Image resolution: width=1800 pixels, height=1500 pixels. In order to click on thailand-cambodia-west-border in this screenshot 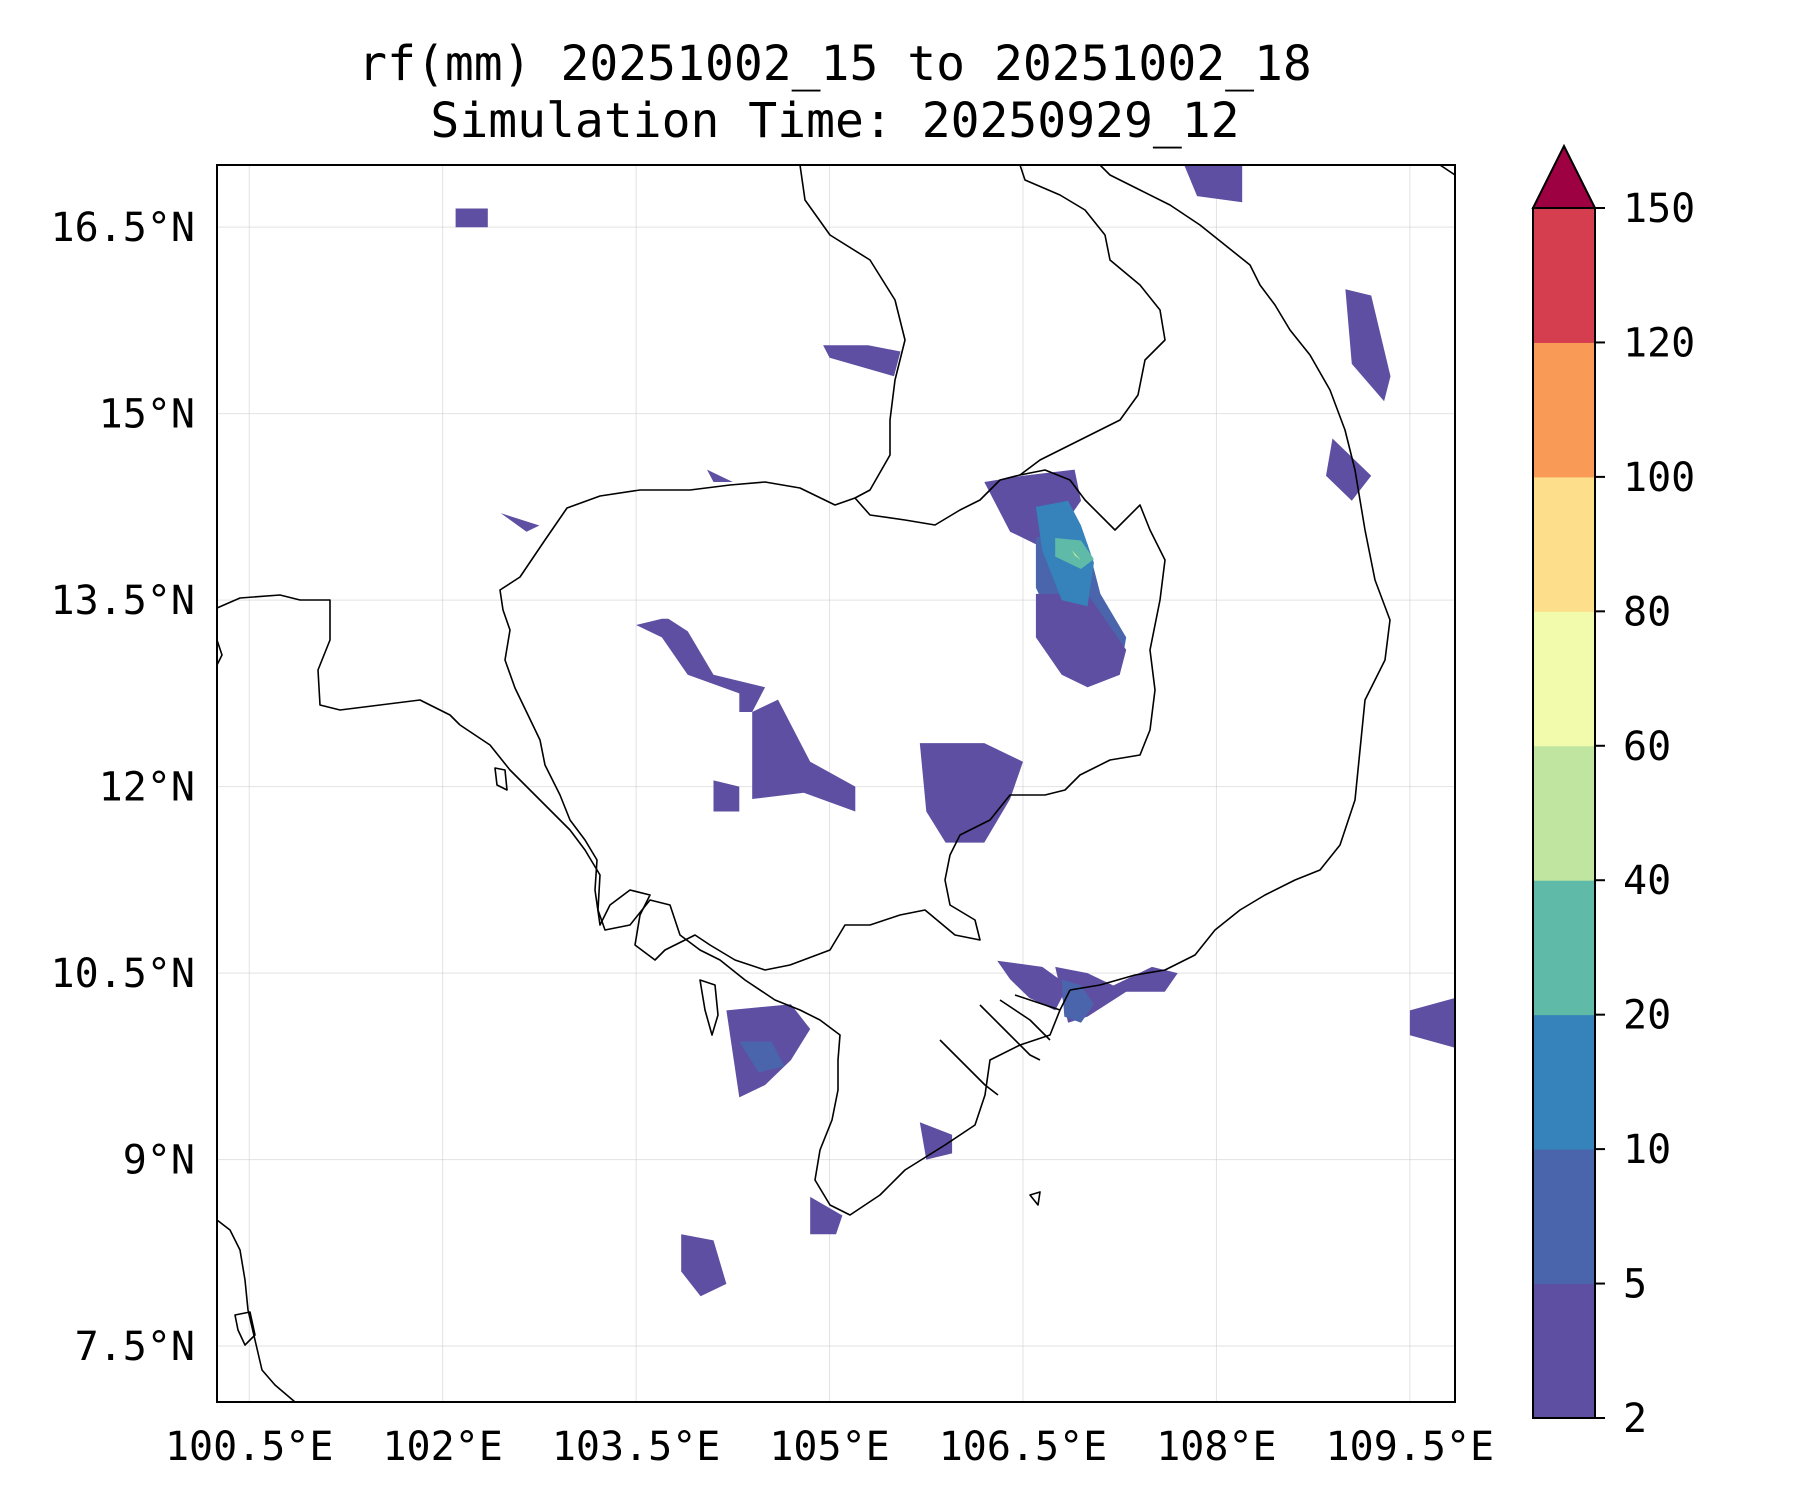, I will do `click(339, 660)`.